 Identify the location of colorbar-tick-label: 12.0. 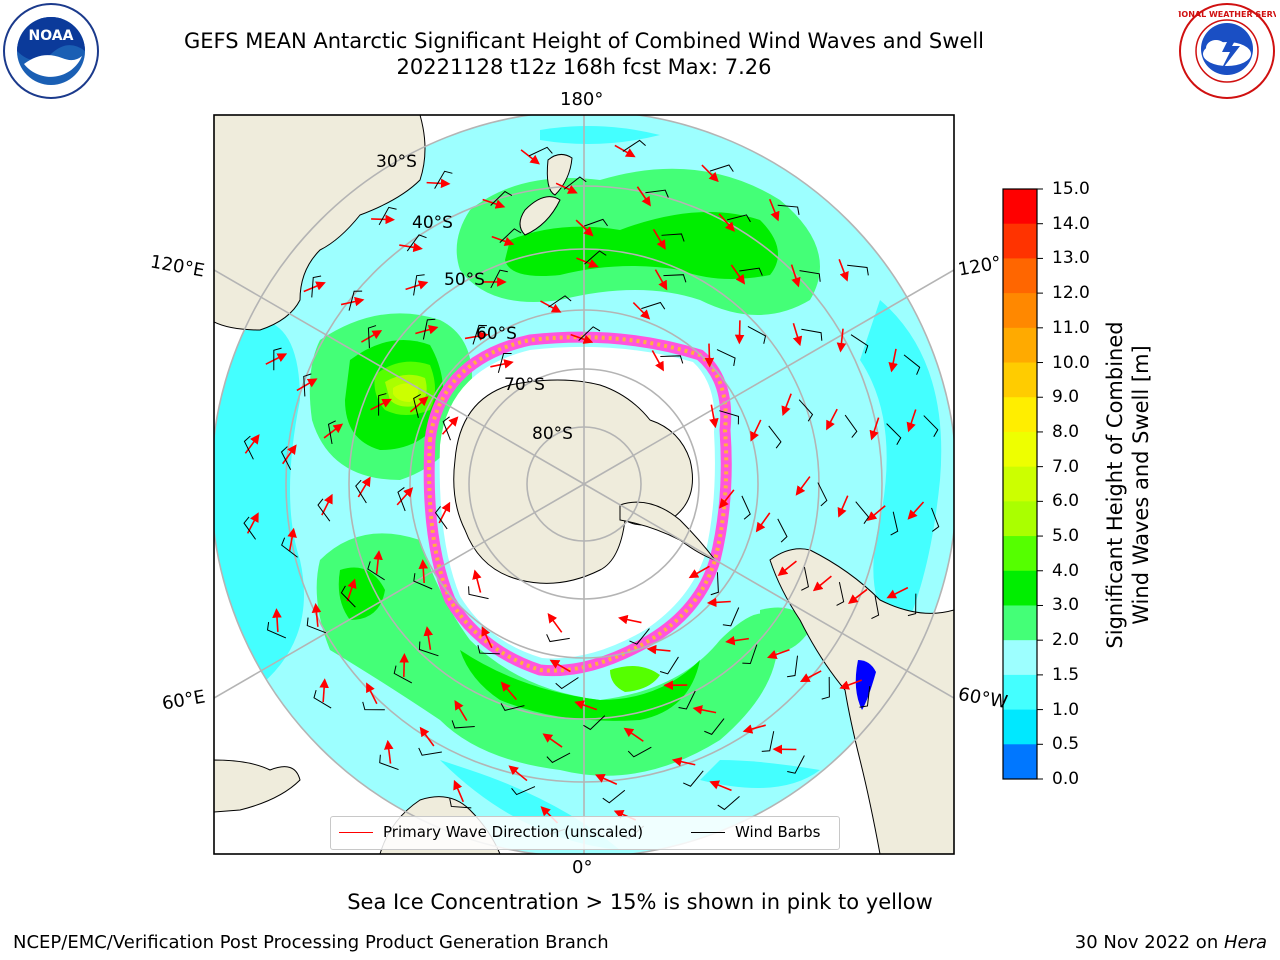
(1071, 293).